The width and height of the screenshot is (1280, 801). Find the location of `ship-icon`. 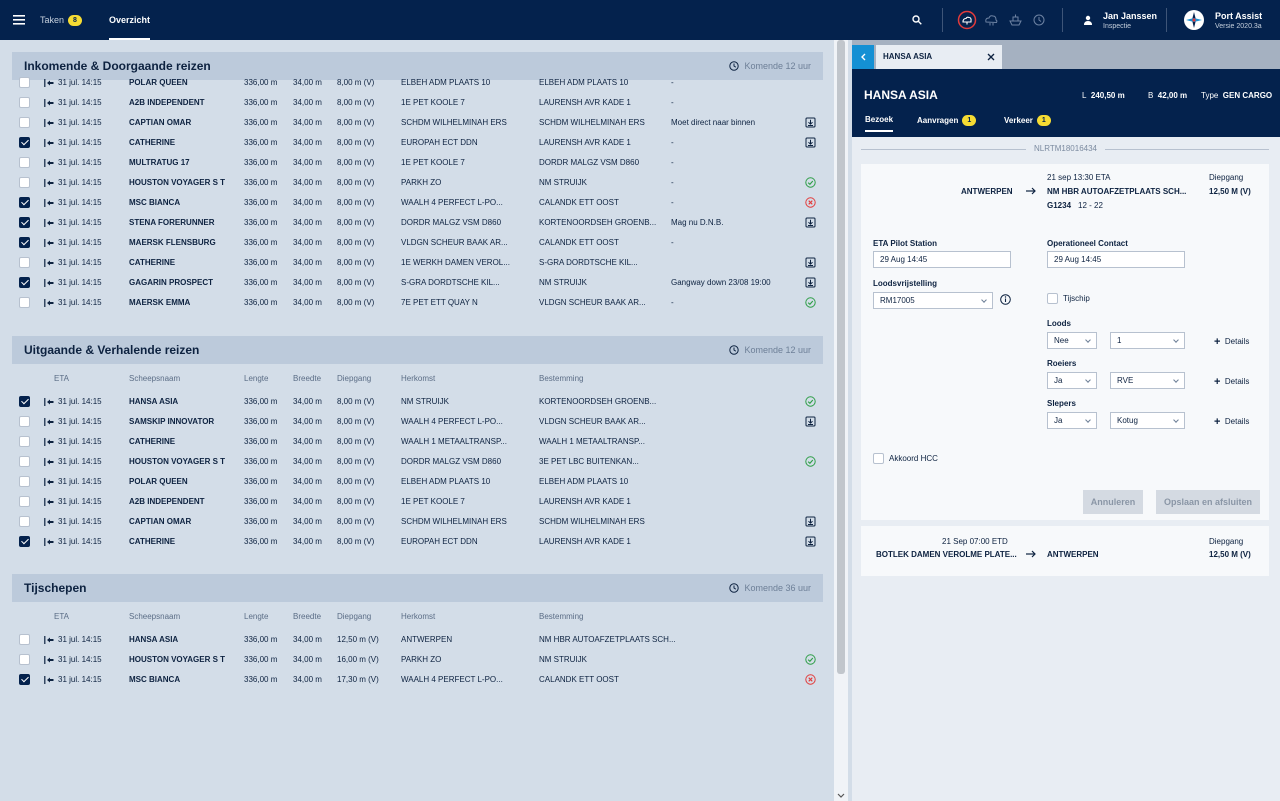

ship-icon is located at coordinates (1015, 20).